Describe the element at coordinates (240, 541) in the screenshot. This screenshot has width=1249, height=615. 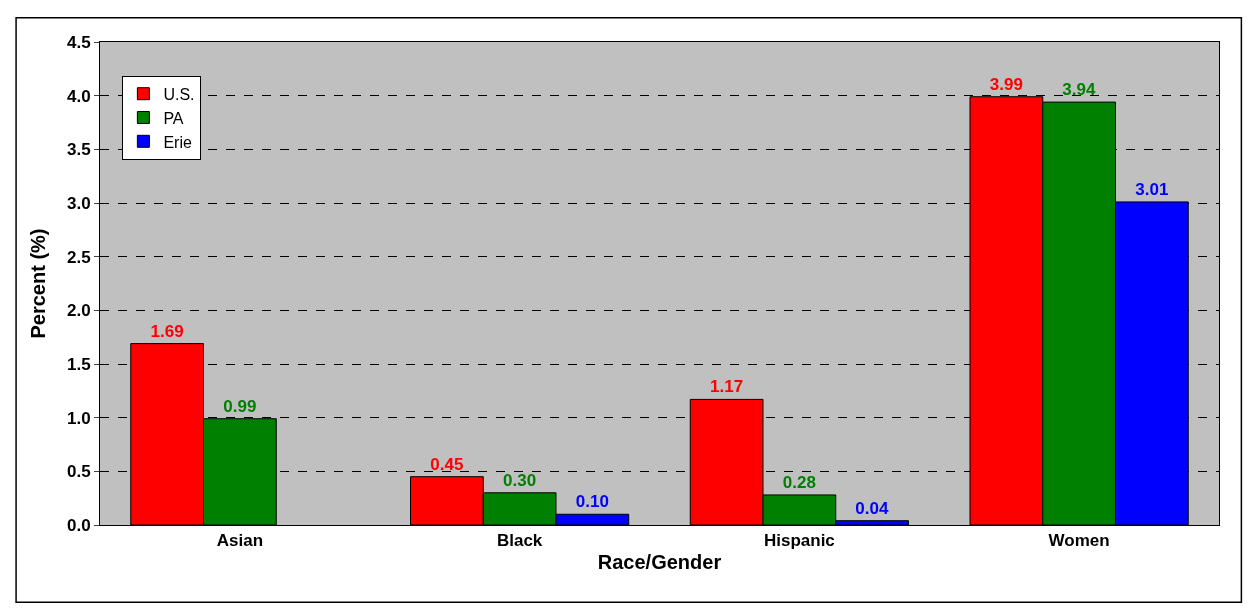
I see `x-tick-label: Asian` at that location.